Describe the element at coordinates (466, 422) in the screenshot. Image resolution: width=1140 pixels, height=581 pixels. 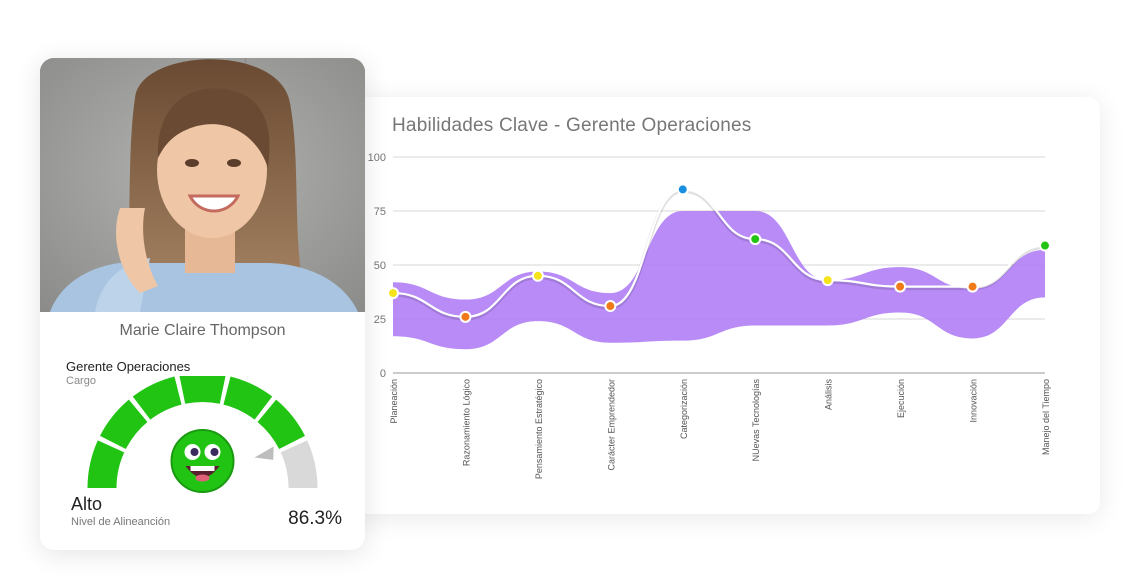
I see `x-tick-label: Razonamiento Lógico` at that location.